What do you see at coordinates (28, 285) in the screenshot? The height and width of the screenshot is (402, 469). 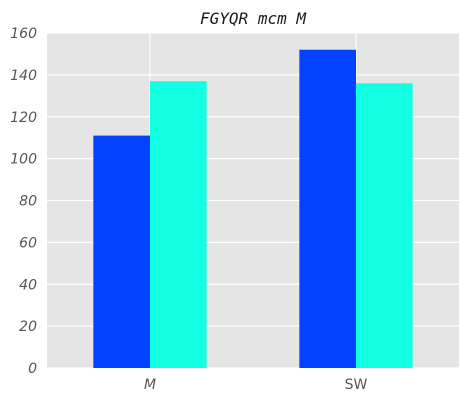 I see `y-tick-label: 40` at bounding box center [28, 285].